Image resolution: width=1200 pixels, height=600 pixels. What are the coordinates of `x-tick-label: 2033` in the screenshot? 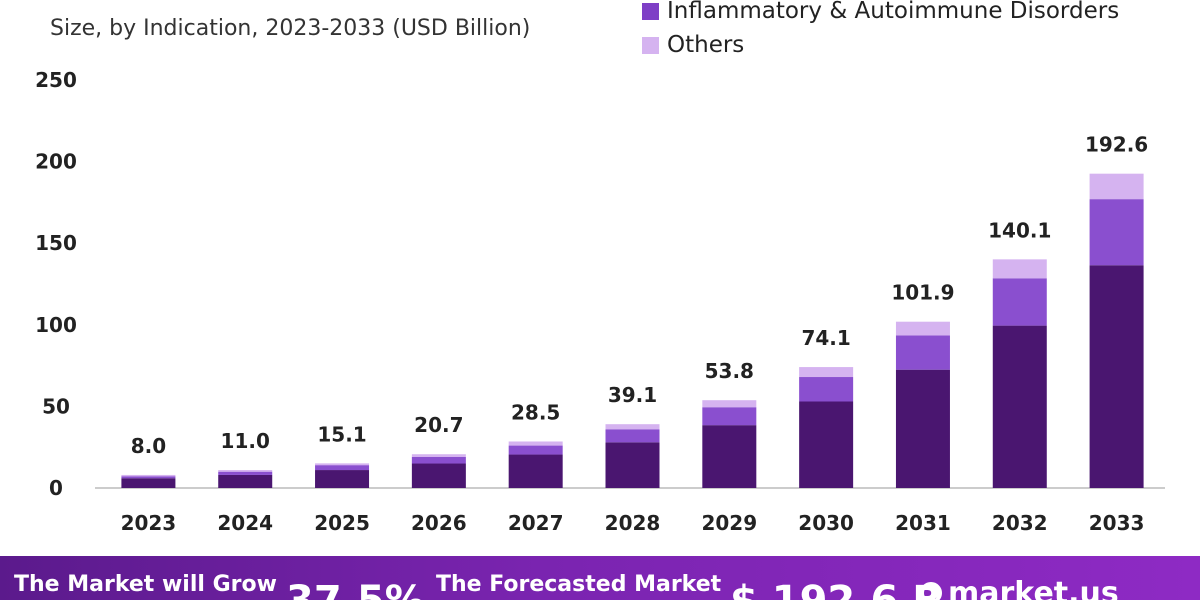 It's located at (1117, 523).